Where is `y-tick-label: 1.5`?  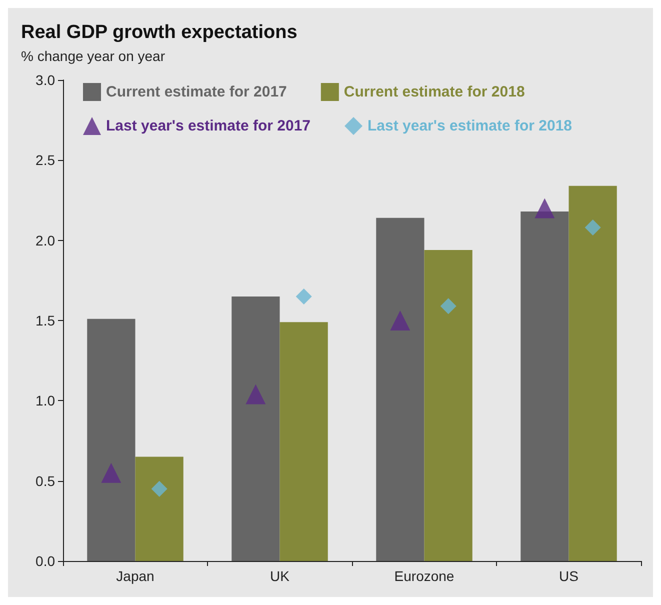 y-tick-label: 1.5 is located at coordinates (46, 320).